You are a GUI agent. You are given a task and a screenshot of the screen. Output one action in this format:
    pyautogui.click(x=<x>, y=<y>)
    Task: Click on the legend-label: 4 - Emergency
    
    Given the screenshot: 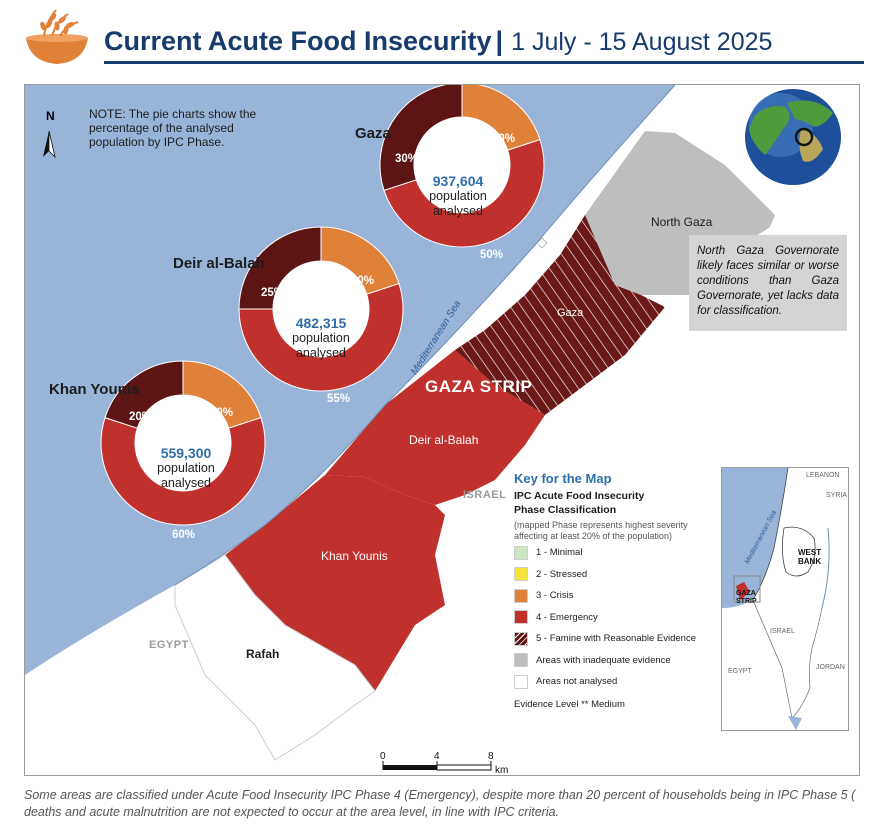 What is the action you would take?
    pyautogui.click(x=567, y=617)
    